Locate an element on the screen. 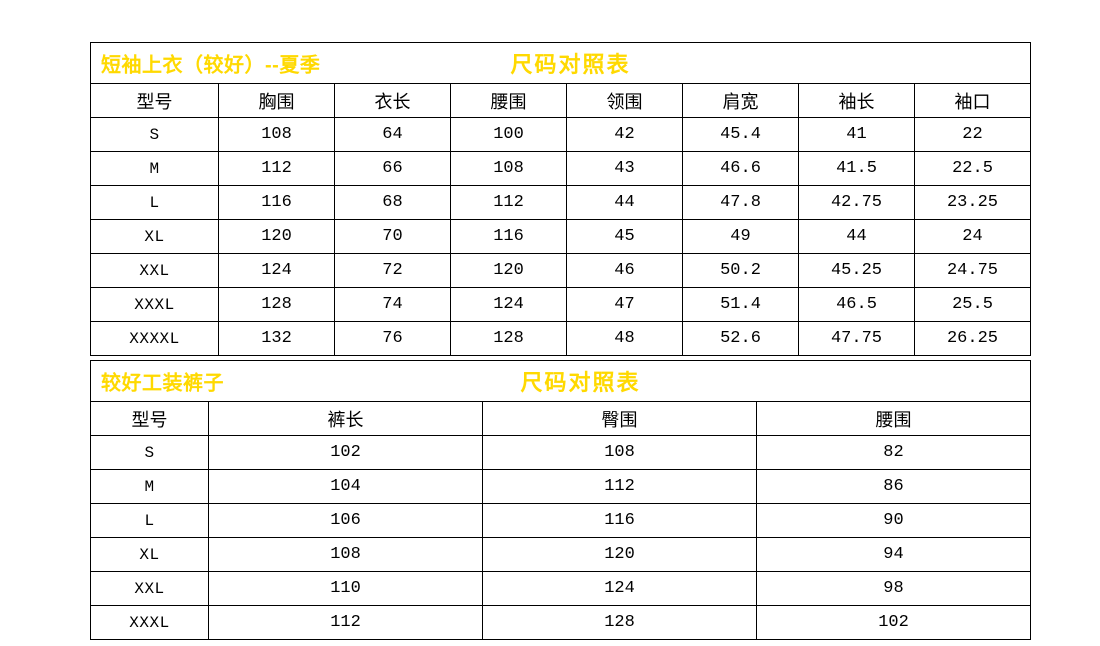 The width and height of the screenshot is (1100, 646). table-row: XL 108 120 94 is located at coordinates (560, 554).